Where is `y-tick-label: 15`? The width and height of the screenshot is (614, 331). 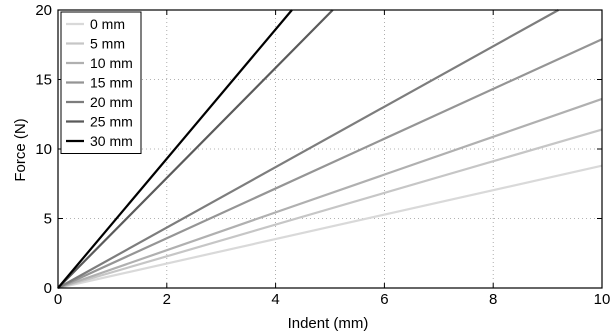
y-tick-label: 15 is located at coordinates (43, 80).